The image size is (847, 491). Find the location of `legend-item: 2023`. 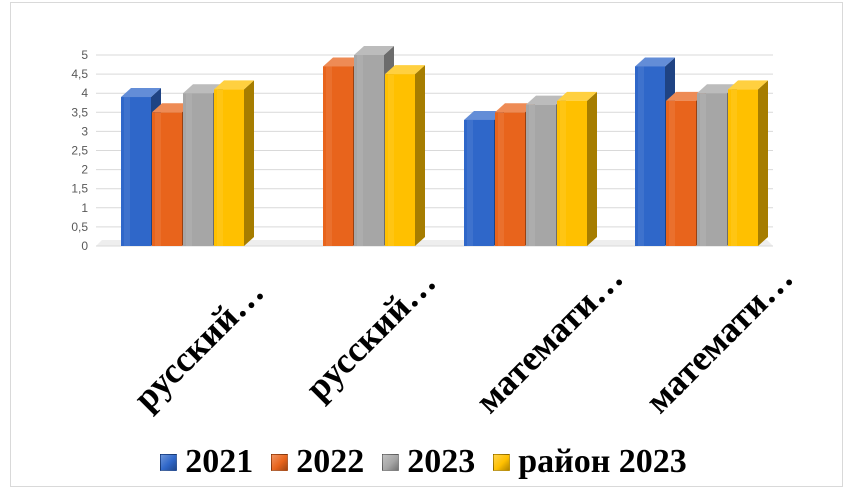

legend-item: 2023 is located at coordinates (428, 462).